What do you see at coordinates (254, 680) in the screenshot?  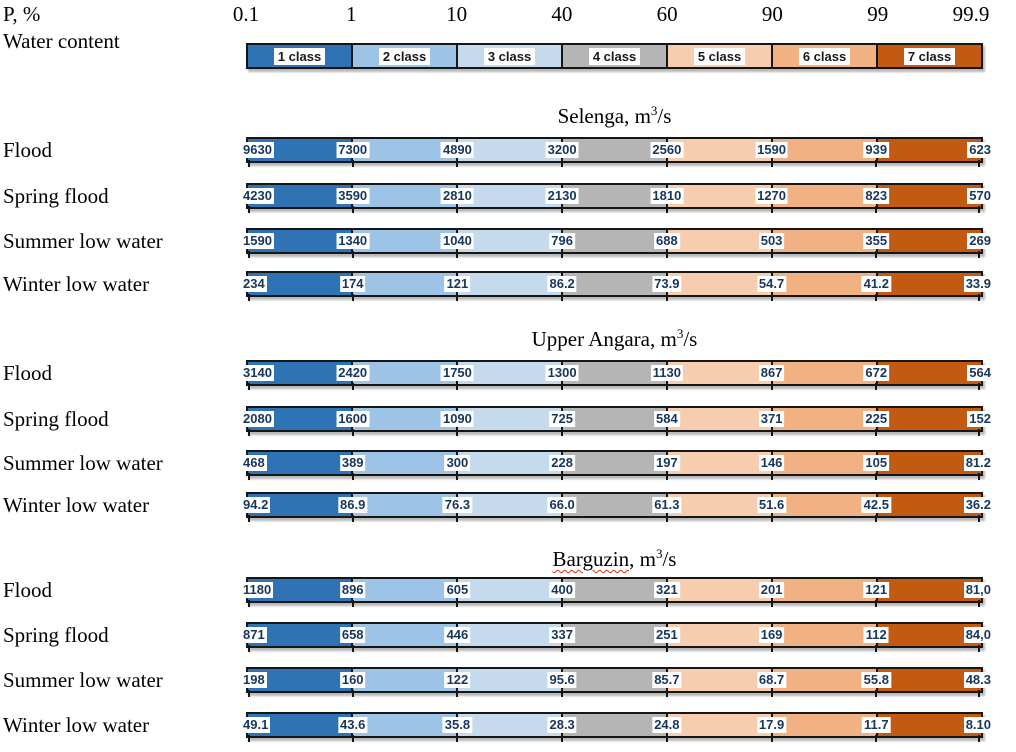 I see `boundary-value: 198` at bounding box center [254, 680].